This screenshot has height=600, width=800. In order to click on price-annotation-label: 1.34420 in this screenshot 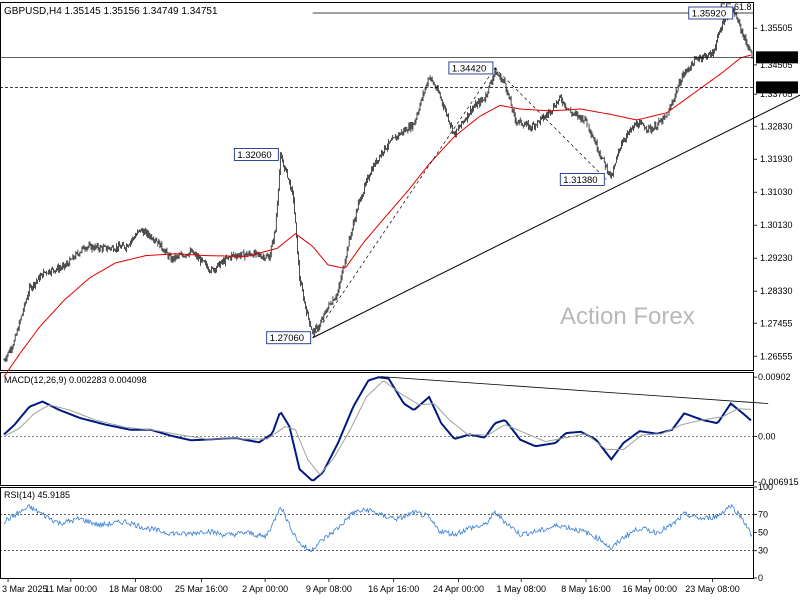, I will do `click(469, 68)`.